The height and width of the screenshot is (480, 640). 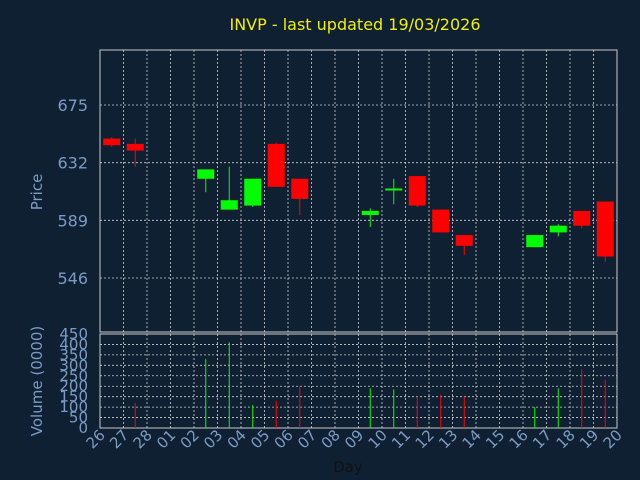 What do you see at coordinates (37, 192) in the screenshot?
I see `price-axis-label: Price` at bounding box center [37, 192].